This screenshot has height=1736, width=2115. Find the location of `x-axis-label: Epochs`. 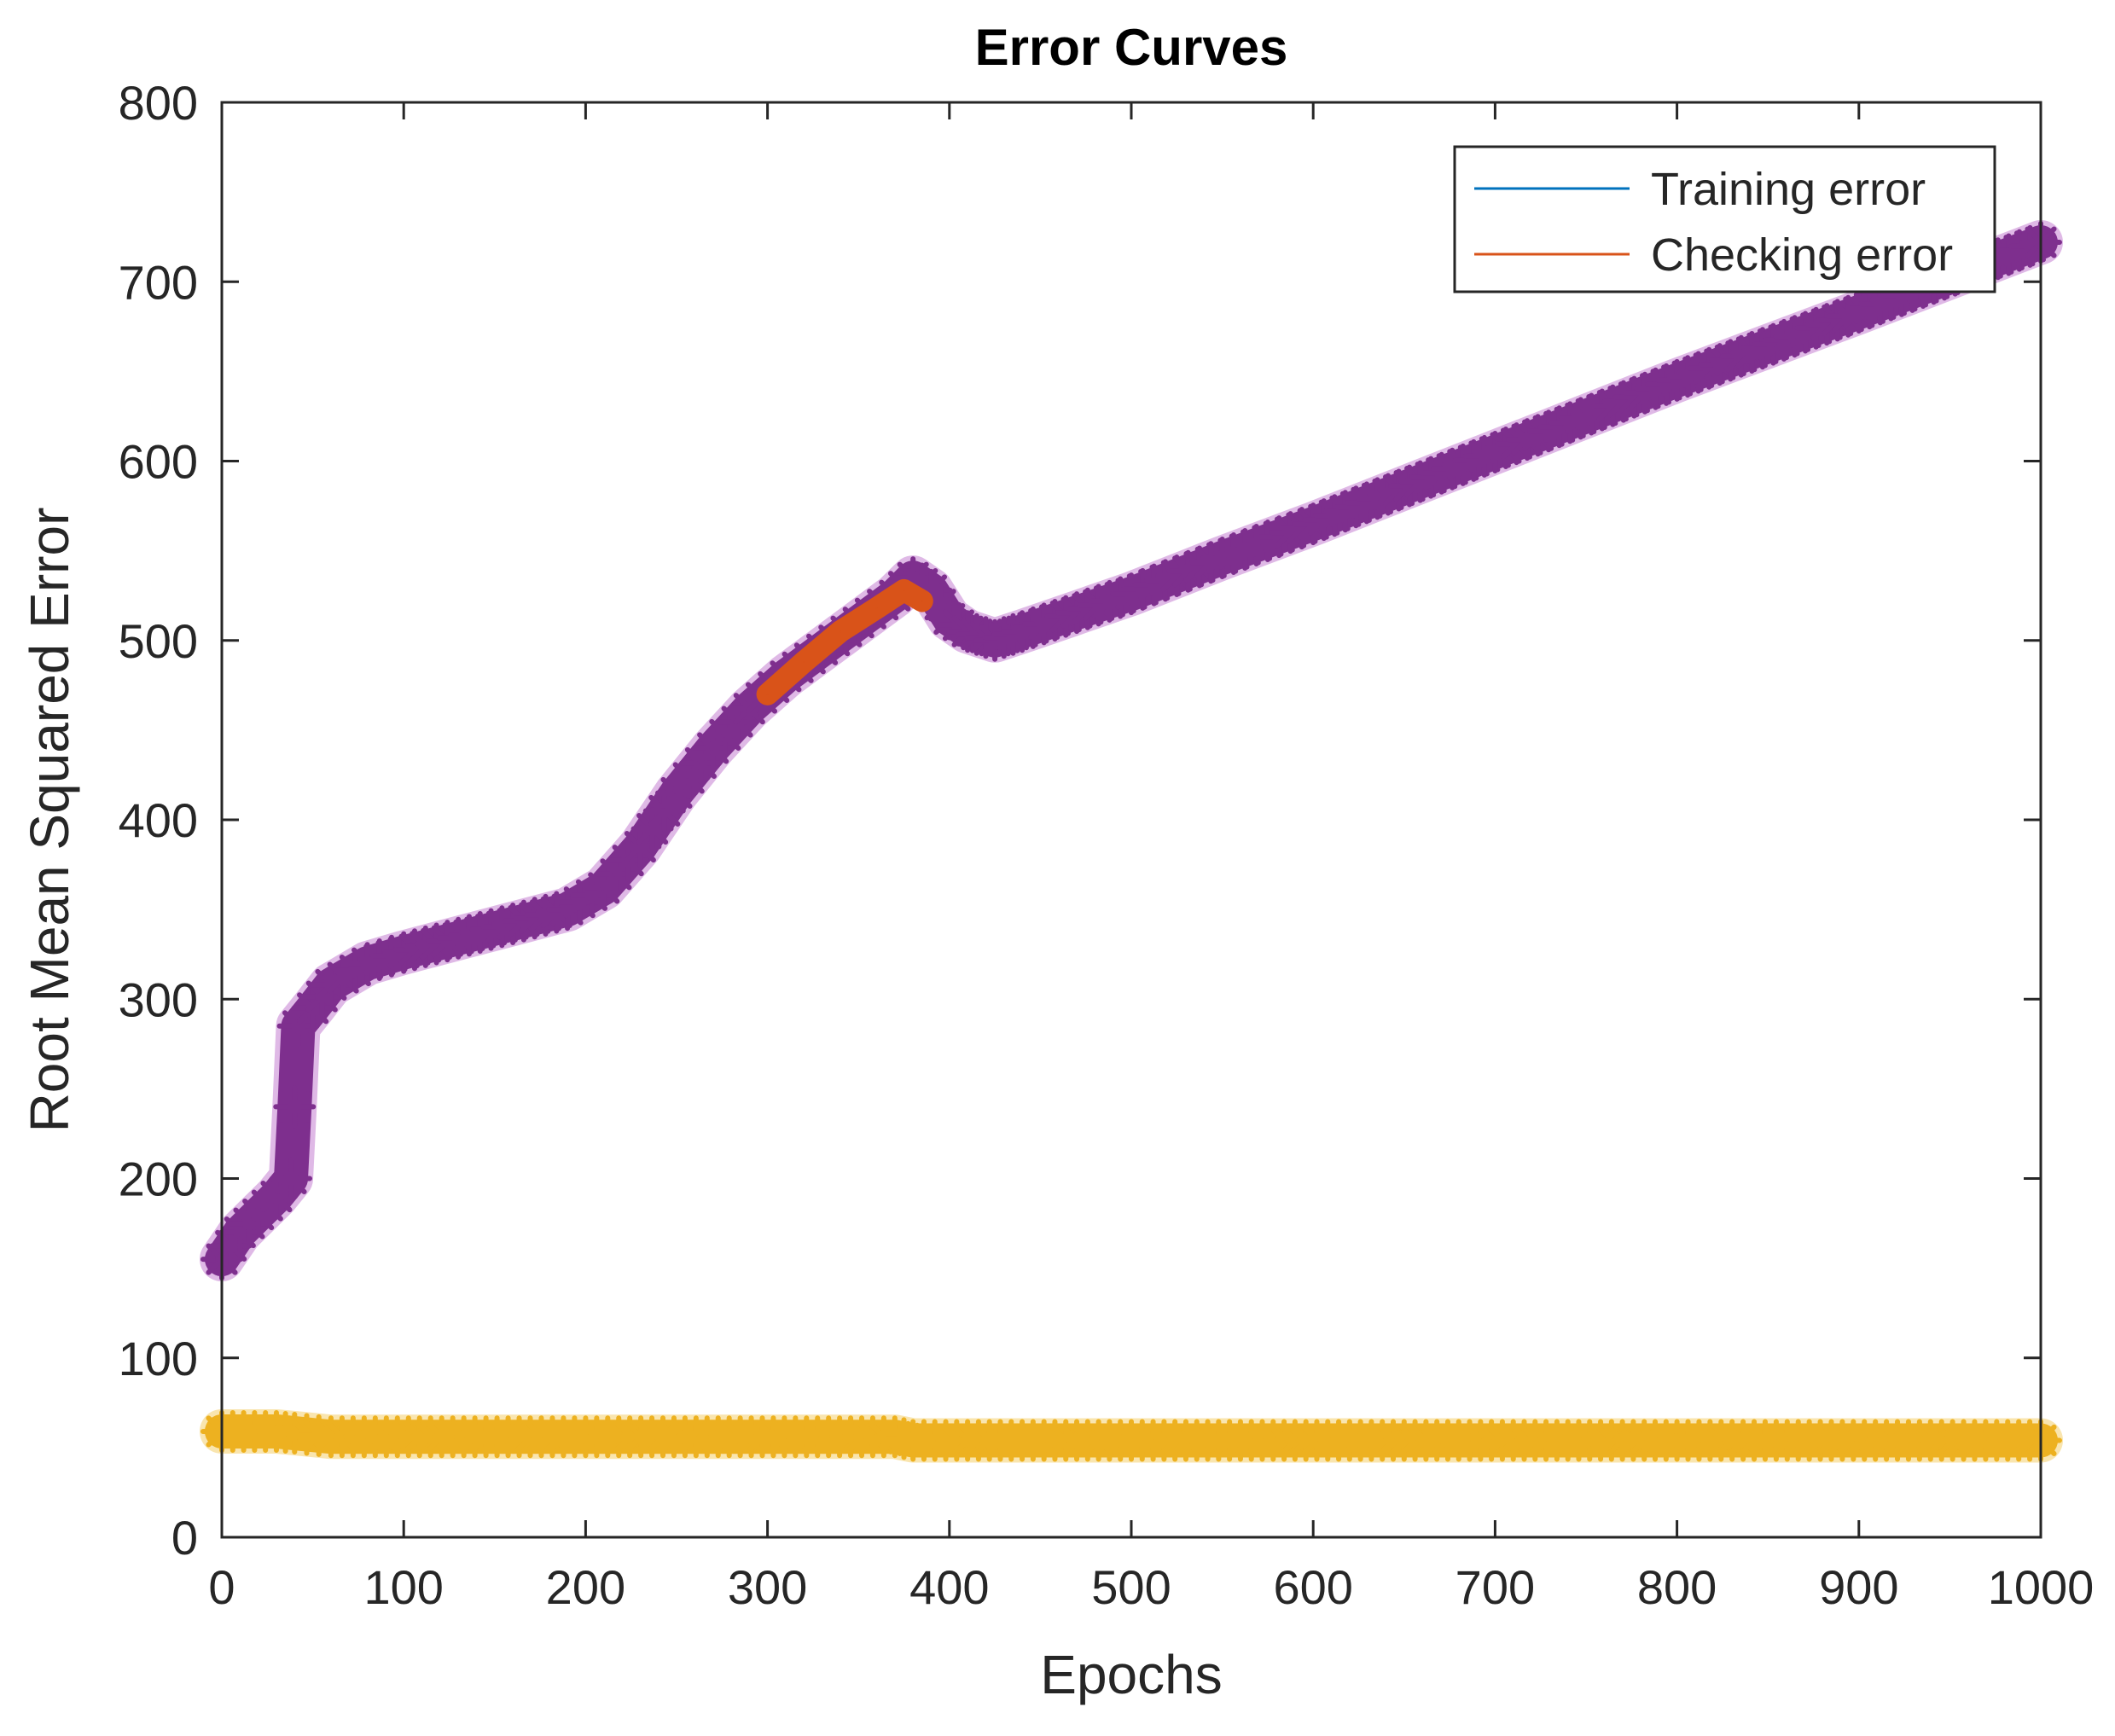

x-axis-label: Epochs is located at coordinates (1131, 1674).